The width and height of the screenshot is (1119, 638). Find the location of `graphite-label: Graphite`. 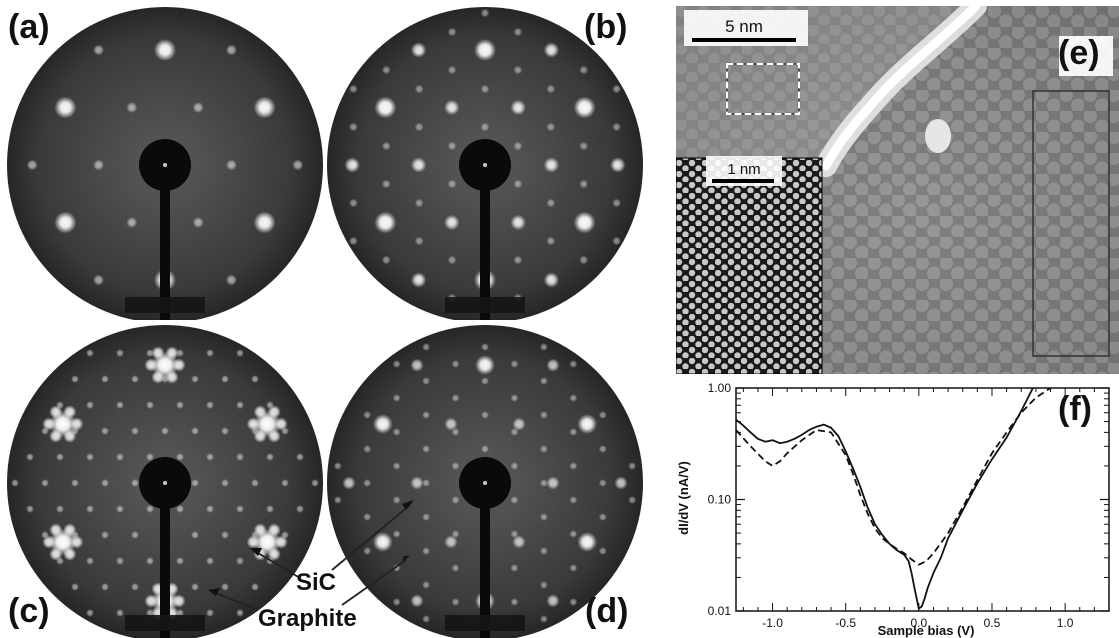

graphite-label: Graphite is located at coordinates (307, 618).